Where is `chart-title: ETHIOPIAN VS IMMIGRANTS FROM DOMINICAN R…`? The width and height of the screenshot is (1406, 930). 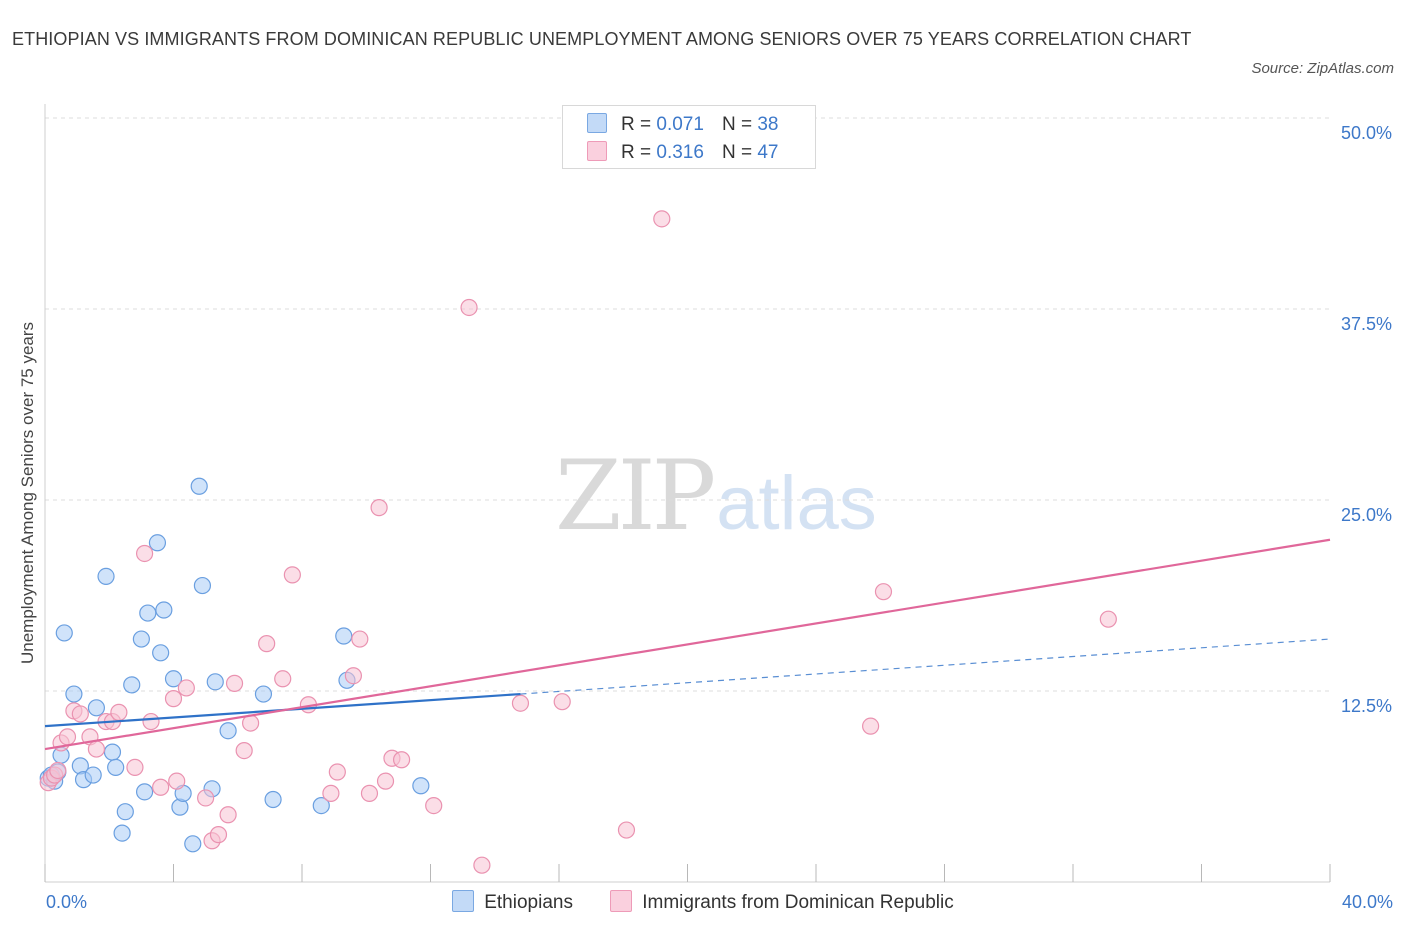
chart-title: ETHIOPIAN VS IMMIGRANTS FROM DOMINICAN R… is located at coordinates (602, 39).